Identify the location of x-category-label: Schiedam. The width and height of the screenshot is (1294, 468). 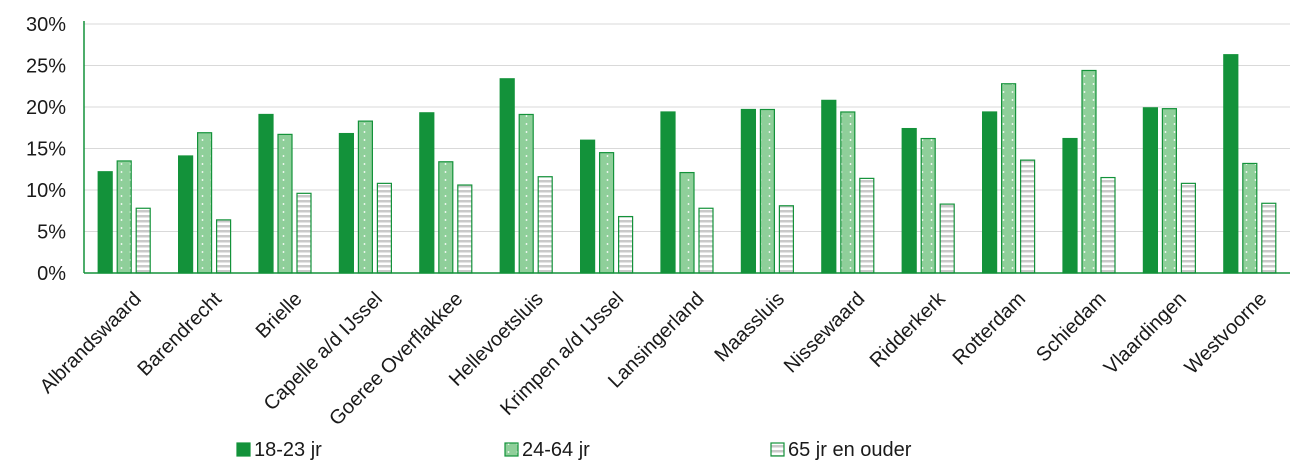
(1071, 327).